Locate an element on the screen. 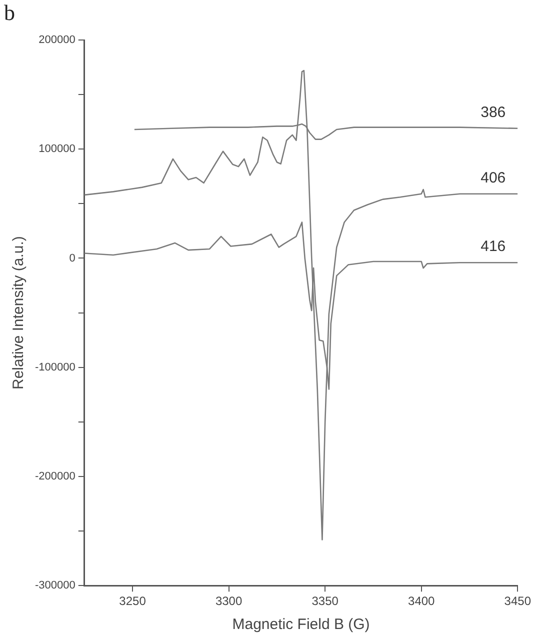 The height and width of the screenshot is (644, 534). chart-title: b is located at coordinates (9, 13).